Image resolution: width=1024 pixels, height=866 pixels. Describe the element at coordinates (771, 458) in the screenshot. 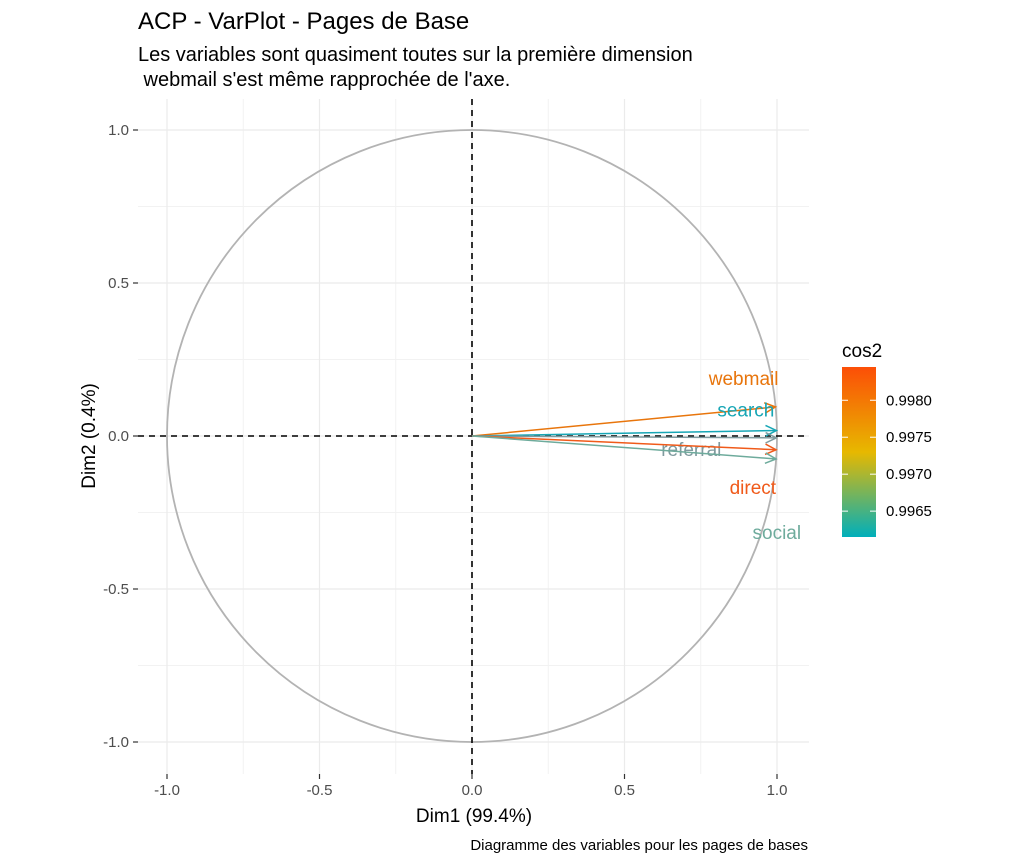

I see `arrowhead-social` at that location.